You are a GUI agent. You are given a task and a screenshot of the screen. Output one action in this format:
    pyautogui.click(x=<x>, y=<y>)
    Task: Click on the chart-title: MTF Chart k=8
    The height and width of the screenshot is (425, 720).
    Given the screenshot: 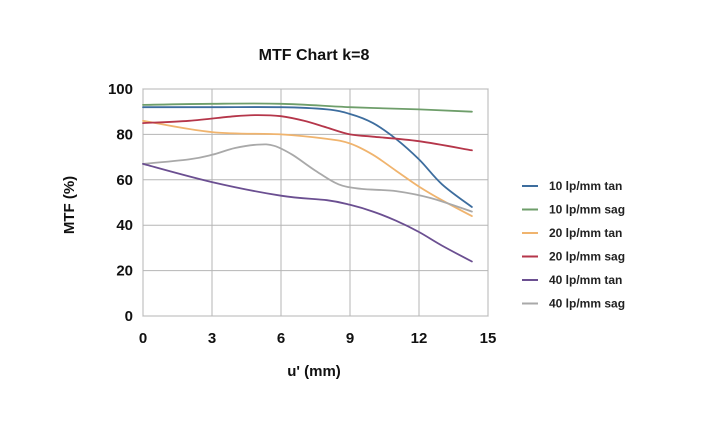 What is the action you would take?
    pyautogui.click(x=314, y=55)
    